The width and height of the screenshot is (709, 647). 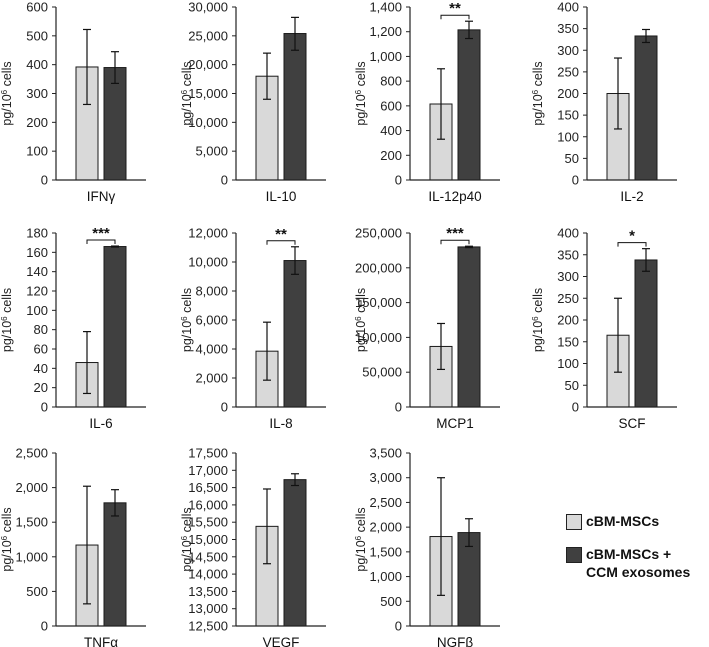 What do you see at coordinates (208, 7) in the screenshot?
I see `y-tick-label: 30,000` at bounding box center [208, 7].